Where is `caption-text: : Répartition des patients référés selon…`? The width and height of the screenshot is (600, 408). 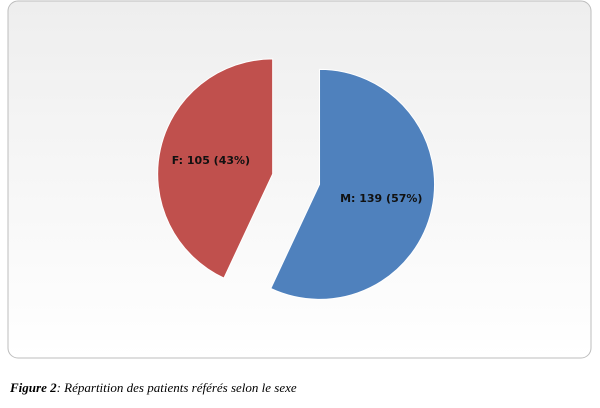 caption-text: : Répartition des patients référés selon… is located at coordinates (177, 387).